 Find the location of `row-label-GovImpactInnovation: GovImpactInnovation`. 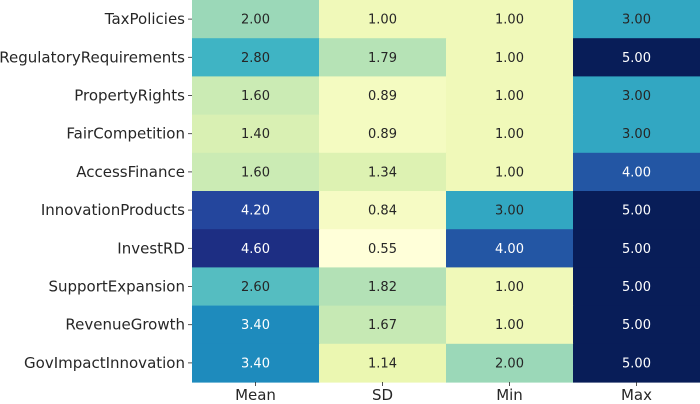

row-label-GovImpactInnovation: GovImpactInnovation is located at coordinates (104, 363).